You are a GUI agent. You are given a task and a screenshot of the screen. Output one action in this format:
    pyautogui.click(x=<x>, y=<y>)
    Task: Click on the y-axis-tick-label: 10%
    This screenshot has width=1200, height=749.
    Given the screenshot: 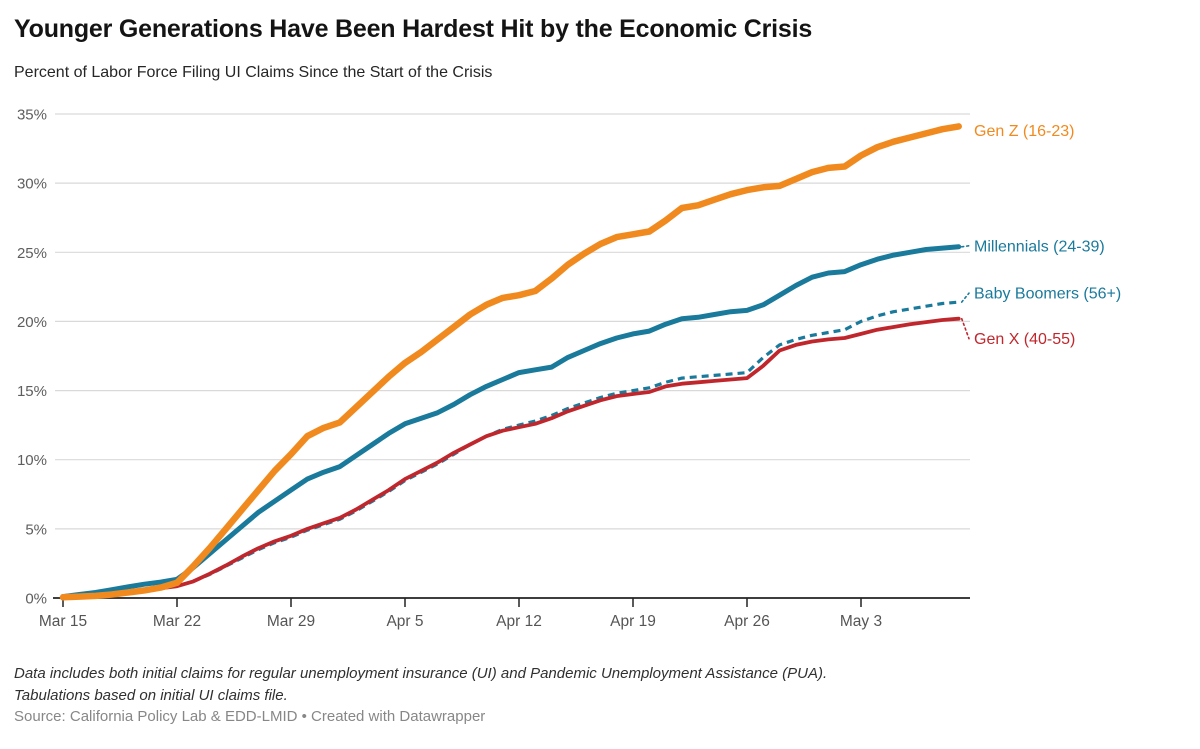 What is the action you would take?
    pyautogui.click(x=32, y=460)
    